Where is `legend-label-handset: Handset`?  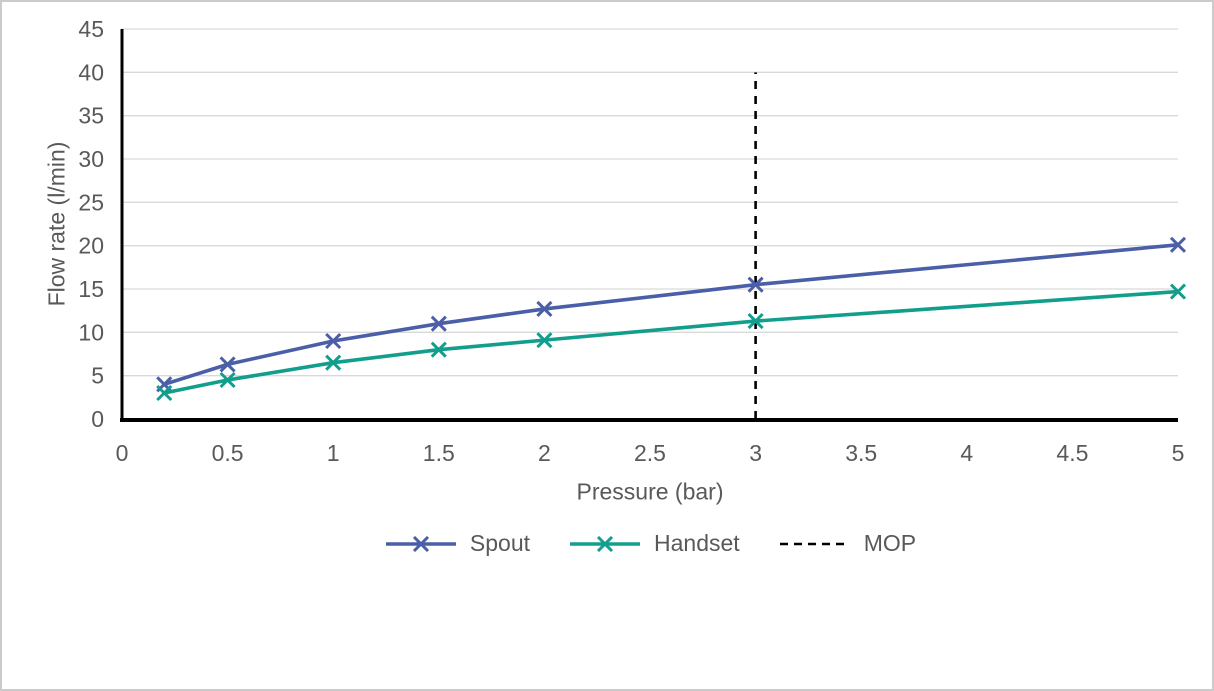
legend-label-handset: Handset is located at coordinates (697, 543).